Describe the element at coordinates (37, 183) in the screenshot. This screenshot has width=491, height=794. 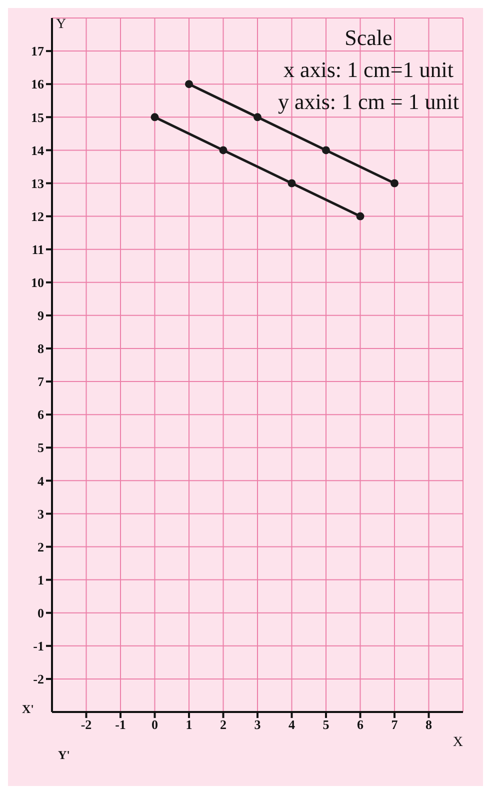
I see `y-tick-label: 13` at that location.